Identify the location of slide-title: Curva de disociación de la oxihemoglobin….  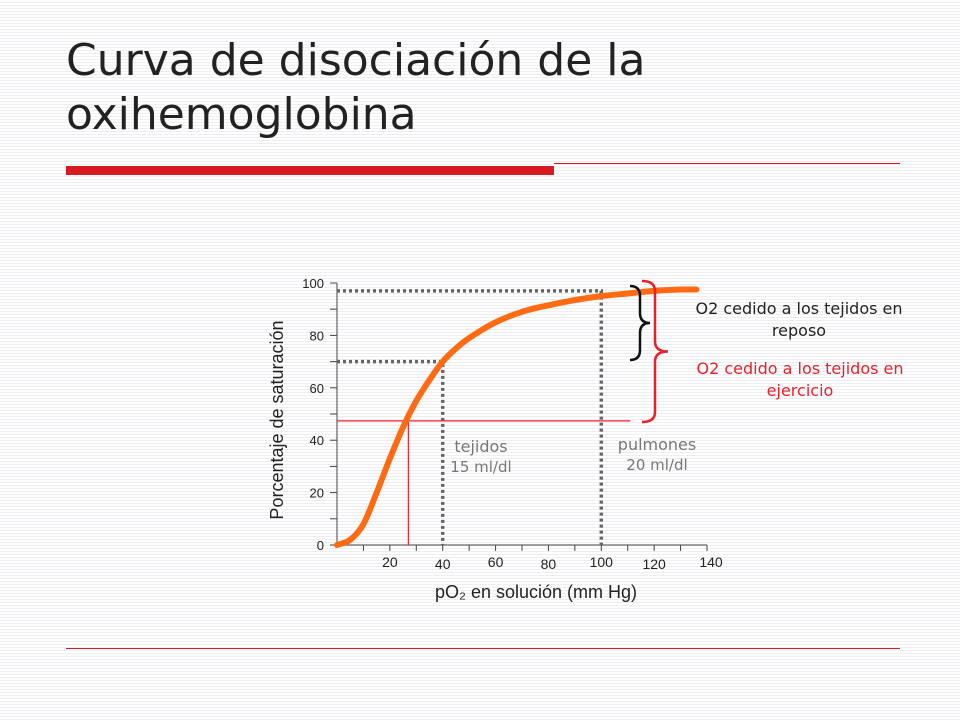
(356, 87).